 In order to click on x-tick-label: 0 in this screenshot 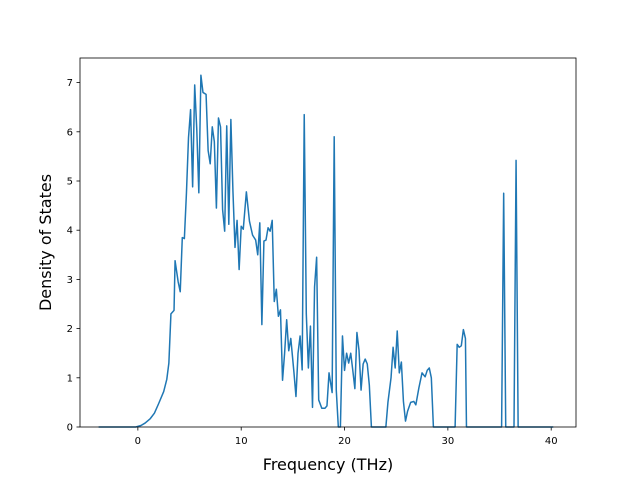, I will do `click(138, 441)`.